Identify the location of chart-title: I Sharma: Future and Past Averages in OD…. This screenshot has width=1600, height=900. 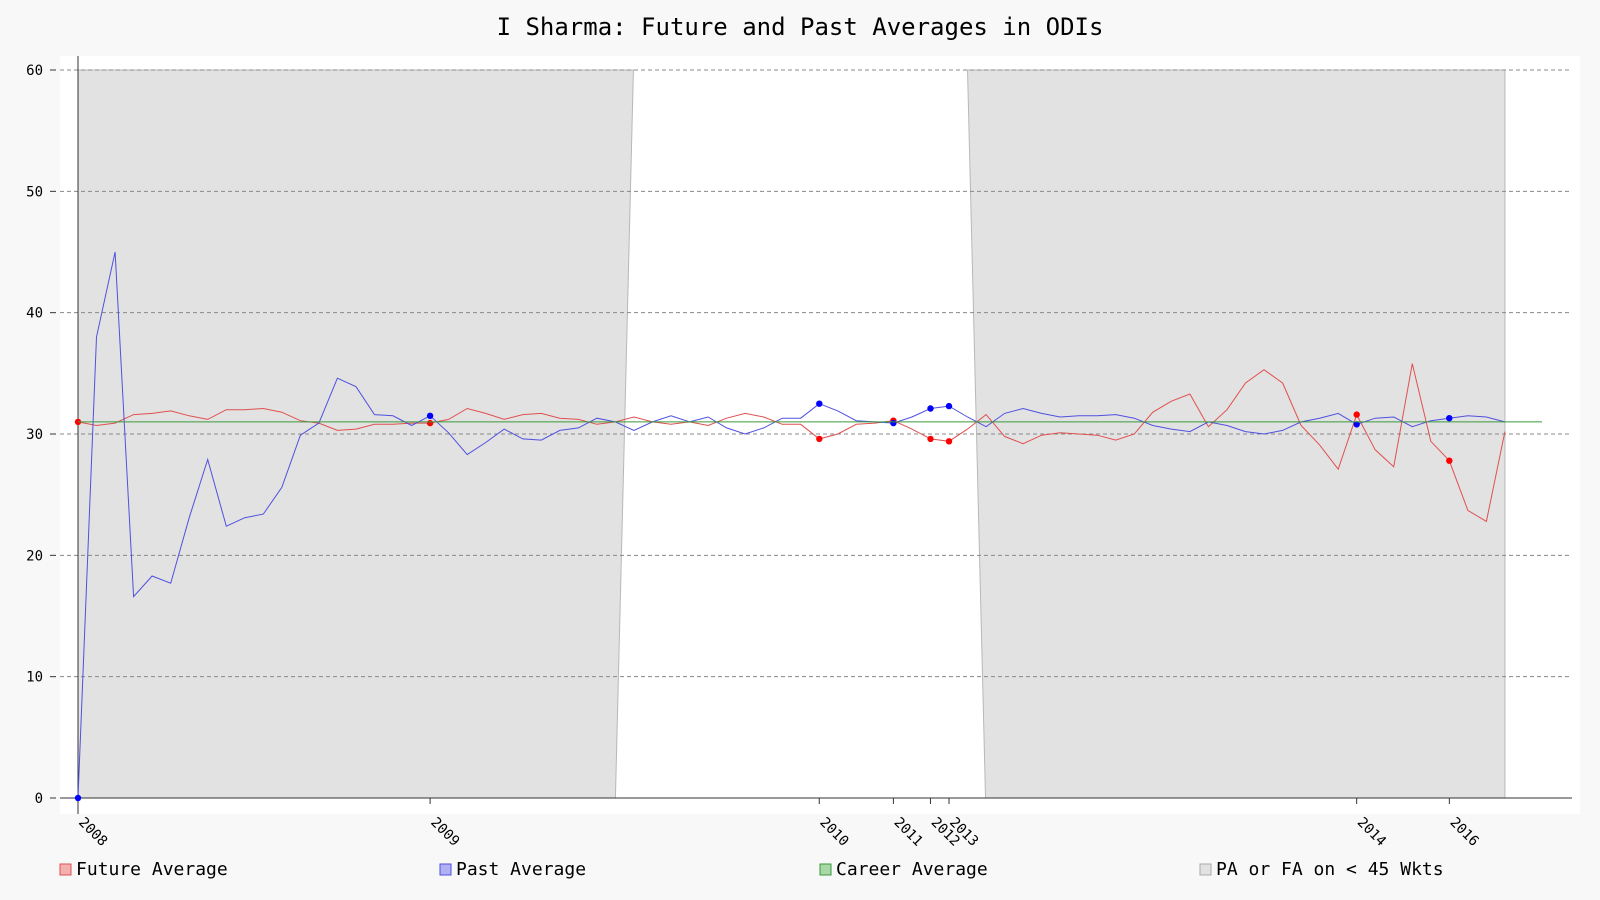
(800, 27).